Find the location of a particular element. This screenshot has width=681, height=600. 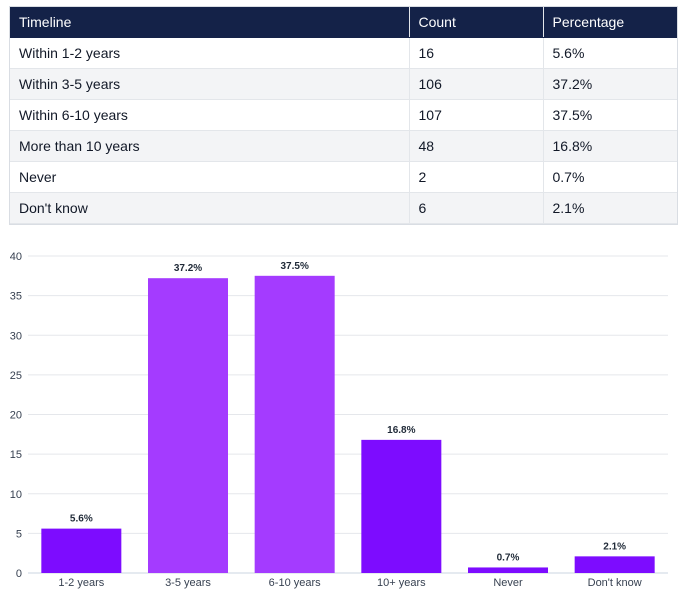

bar-data-label: 37.5% is located at coordinates (294, 266).